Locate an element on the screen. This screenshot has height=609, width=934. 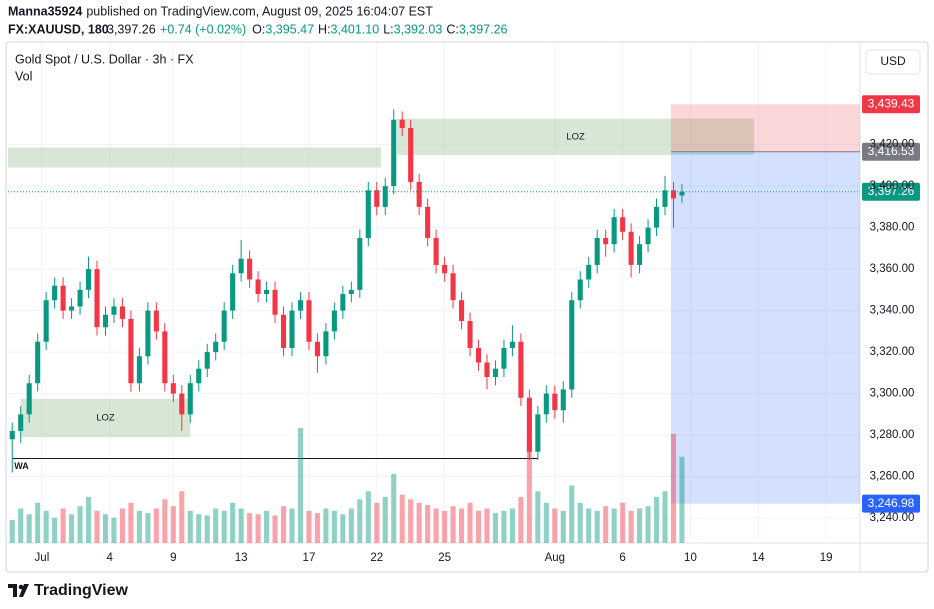
ohlc-key: C: is located at coordinates (452, 29).